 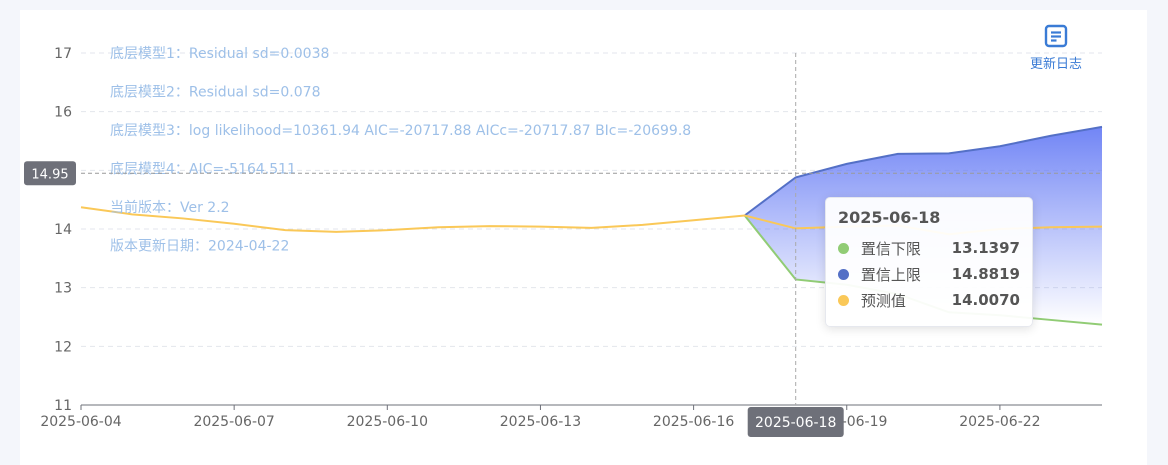 I want to click on x-tick-label: 2025-06-04, so click(x=80, y=422).